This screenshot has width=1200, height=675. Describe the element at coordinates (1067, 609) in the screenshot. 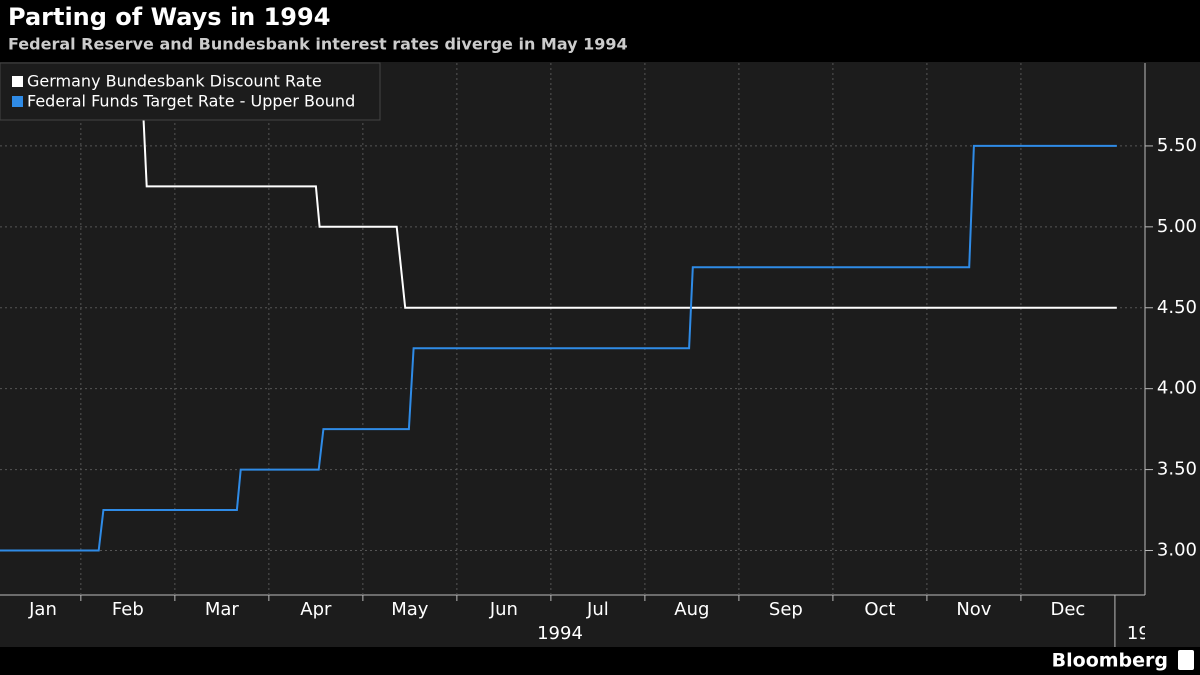

I see `x-tick-label: Dec` at that location.